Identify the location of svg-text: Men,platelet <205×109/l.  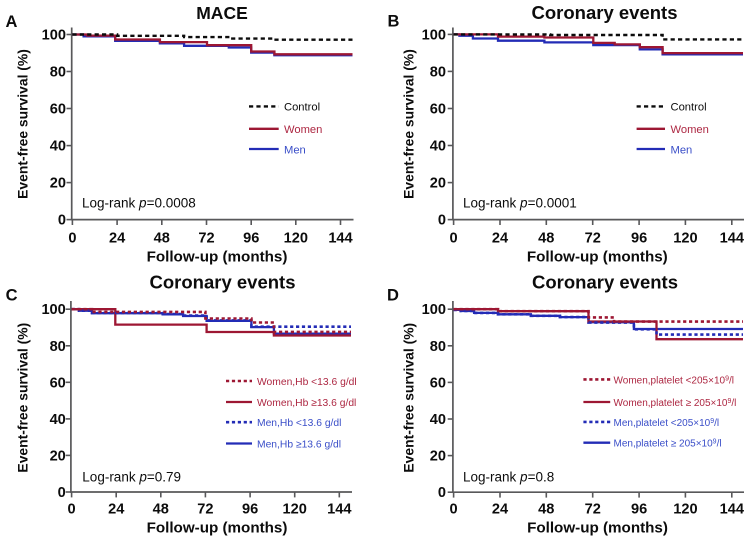
(667, 423).